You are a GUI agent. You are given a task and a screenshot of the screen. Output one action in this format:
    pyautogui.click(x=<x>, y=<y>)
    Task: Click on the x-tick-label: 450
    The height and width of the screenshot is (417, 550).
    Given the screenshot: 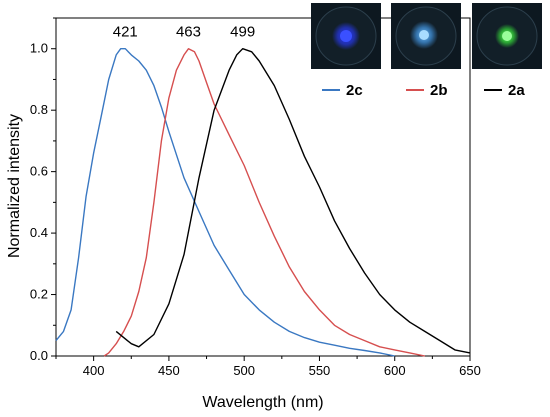 What is the action you would take?
    pyautogui.click(x=169, y=370)
    